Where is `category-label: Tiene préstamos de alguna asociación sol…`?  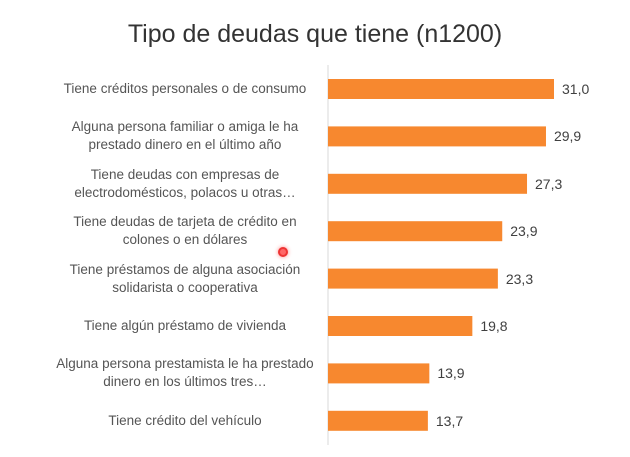 category-label: Tiene préstamos de alguna asociación sol… is located at coordinates (185, 278).